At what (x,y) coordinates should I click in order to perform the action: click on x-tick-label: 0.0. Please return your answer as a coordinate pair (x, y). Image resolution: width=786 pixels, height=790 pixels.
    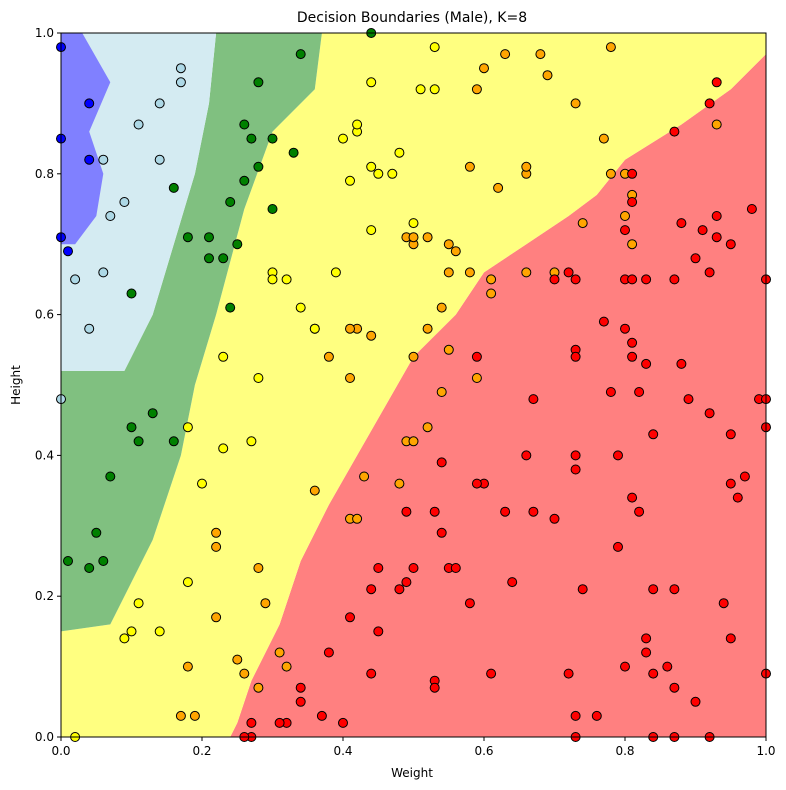
    Looking at the image, I should click on (60, 751).